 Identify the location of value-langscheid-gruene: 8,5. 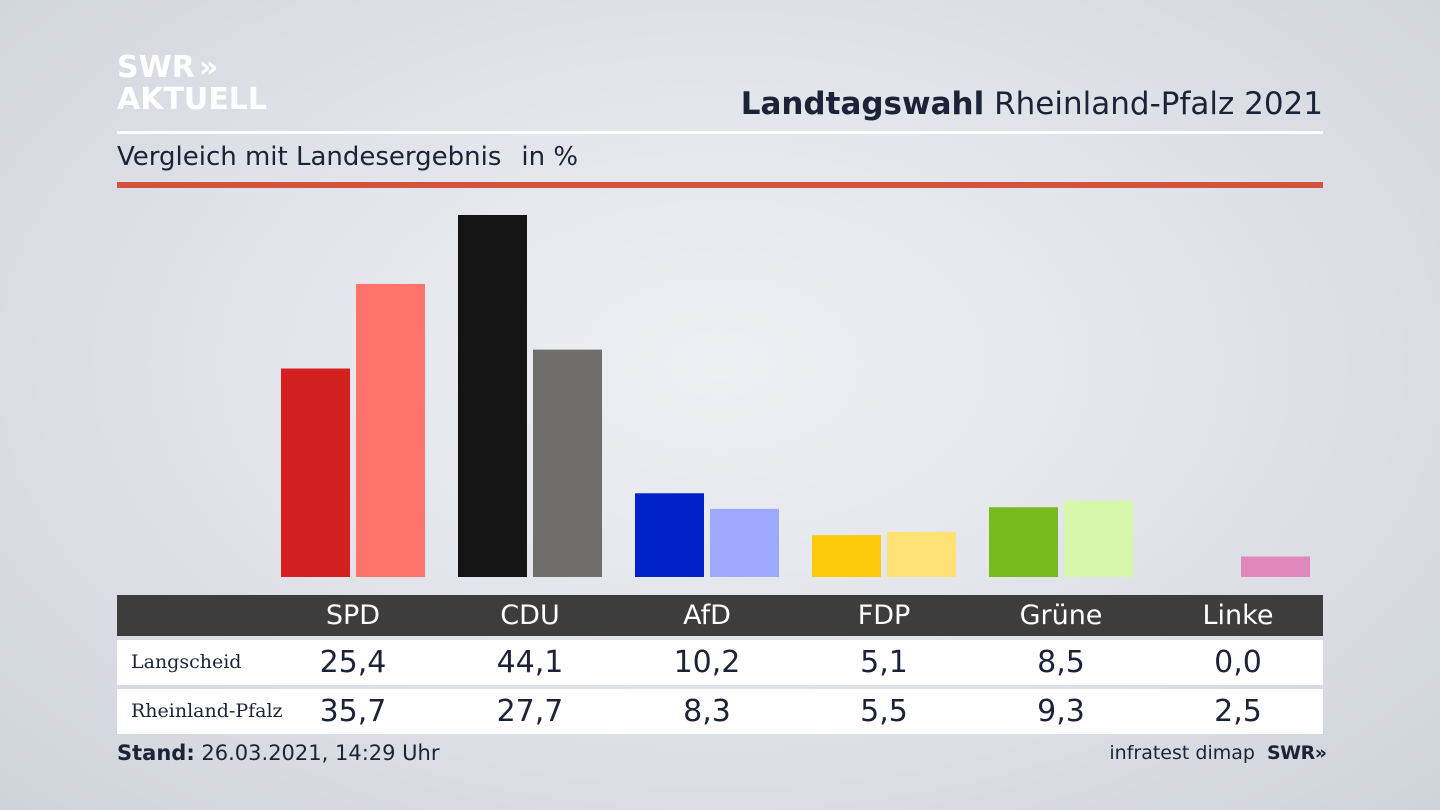
(1061, 662).